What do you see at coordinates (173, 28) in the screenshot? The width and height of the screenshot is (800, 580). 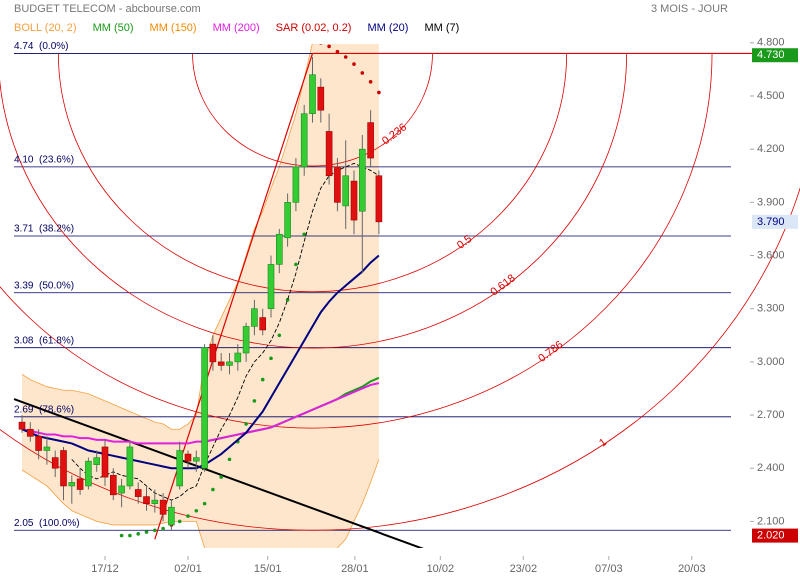 I see `legend-entry: MM (150)` at bounding box center [173, 28].